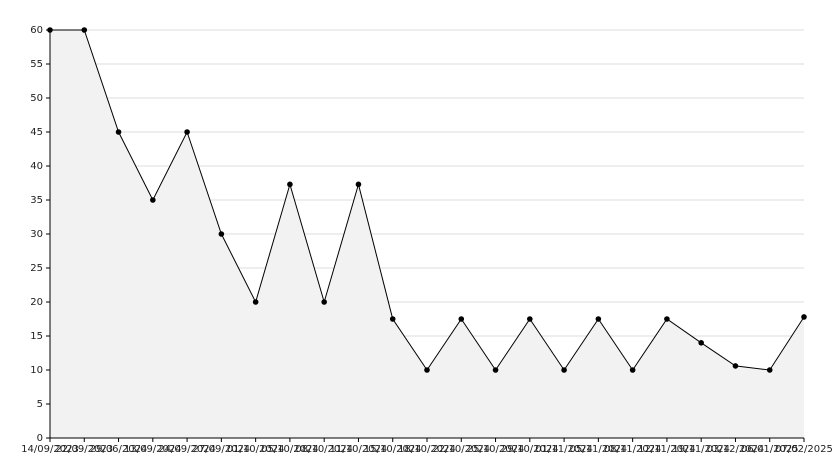 The width and height of the screenshot is (834, 468). Describe the element at coordinates (701, 449) in the screenshot. I see `x-tick-label: 19/11/2024` at that location.